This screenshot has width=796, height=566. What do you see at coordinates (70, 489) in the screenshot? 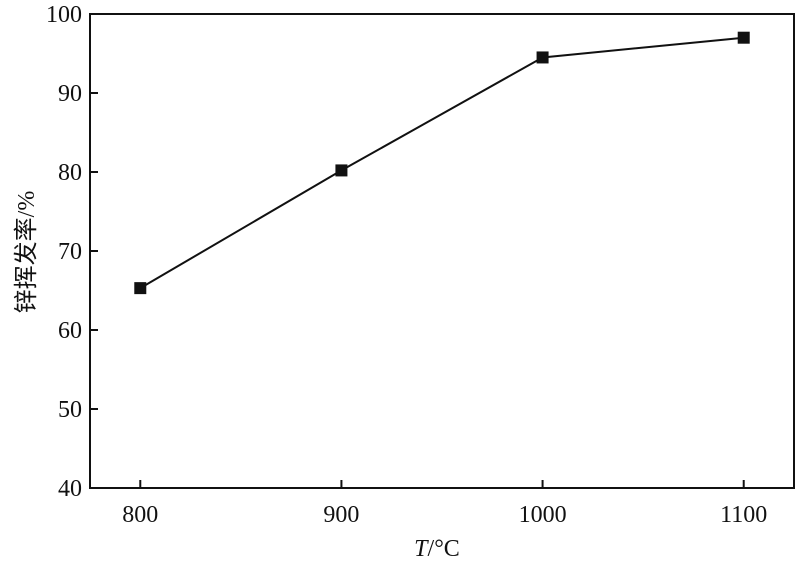
I see `y-tick-label: 40` at bounding box center [70, 489].